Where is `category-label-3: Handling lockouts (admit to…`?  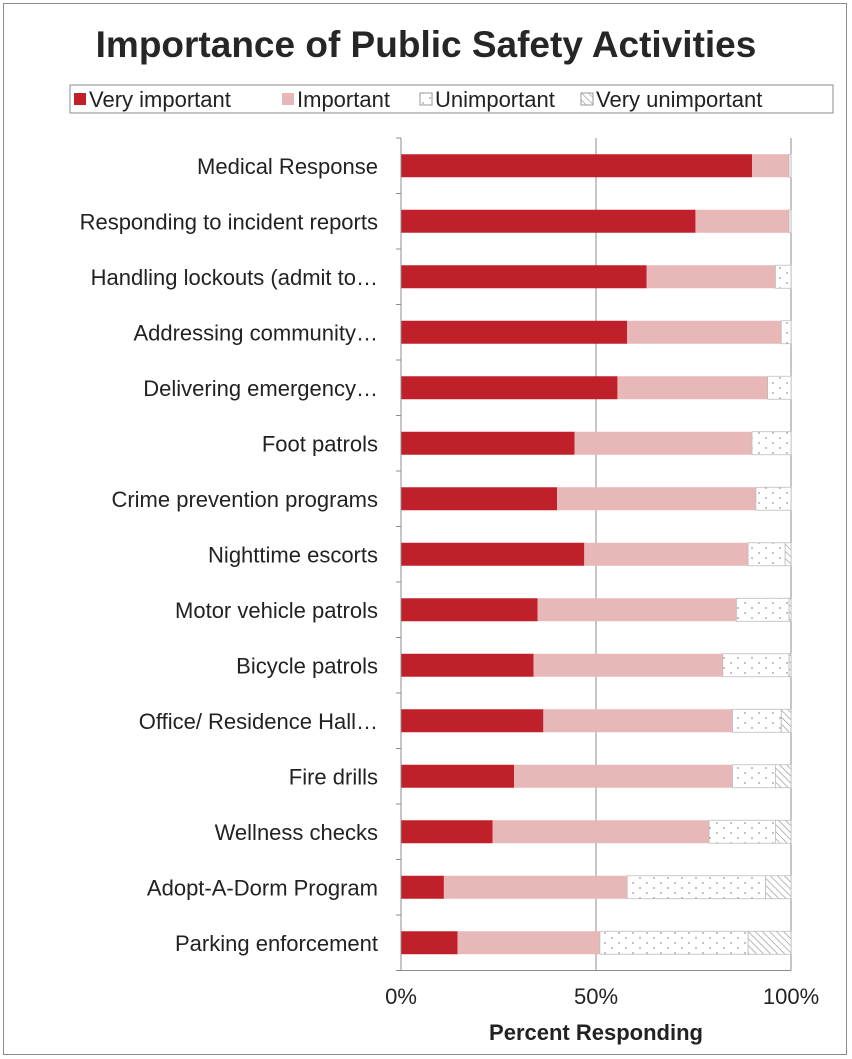 category-label-3: Handling lockouts (admit to… is located at coordinates (234, 277).